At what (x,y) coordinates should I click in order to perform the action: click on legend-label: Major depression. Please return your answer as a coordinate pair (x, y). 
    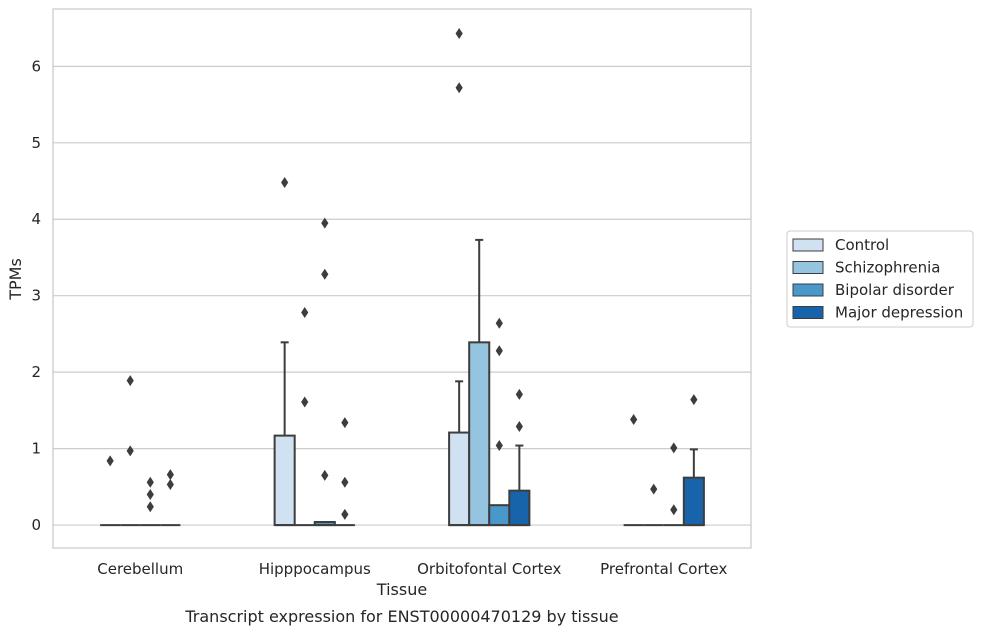
    Looking at the image, I should click on (899, 313).